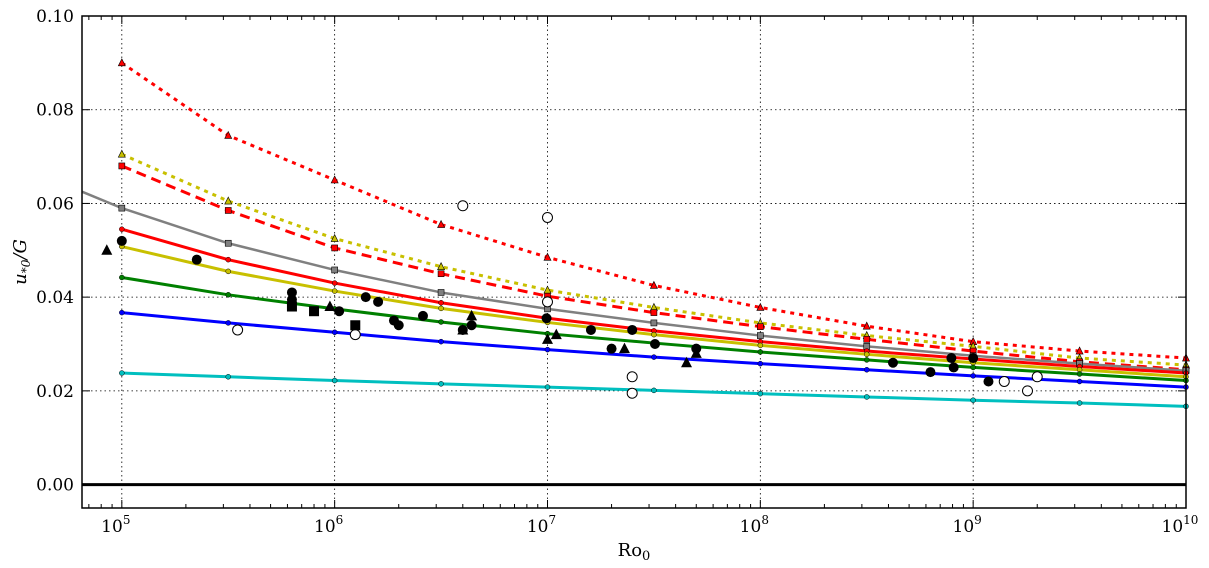 This screenshot has width=1209, height=568. Describe the element at coordinates (634, 552) in the screenshot. I see `x-axis-label: Ro0` at that location.